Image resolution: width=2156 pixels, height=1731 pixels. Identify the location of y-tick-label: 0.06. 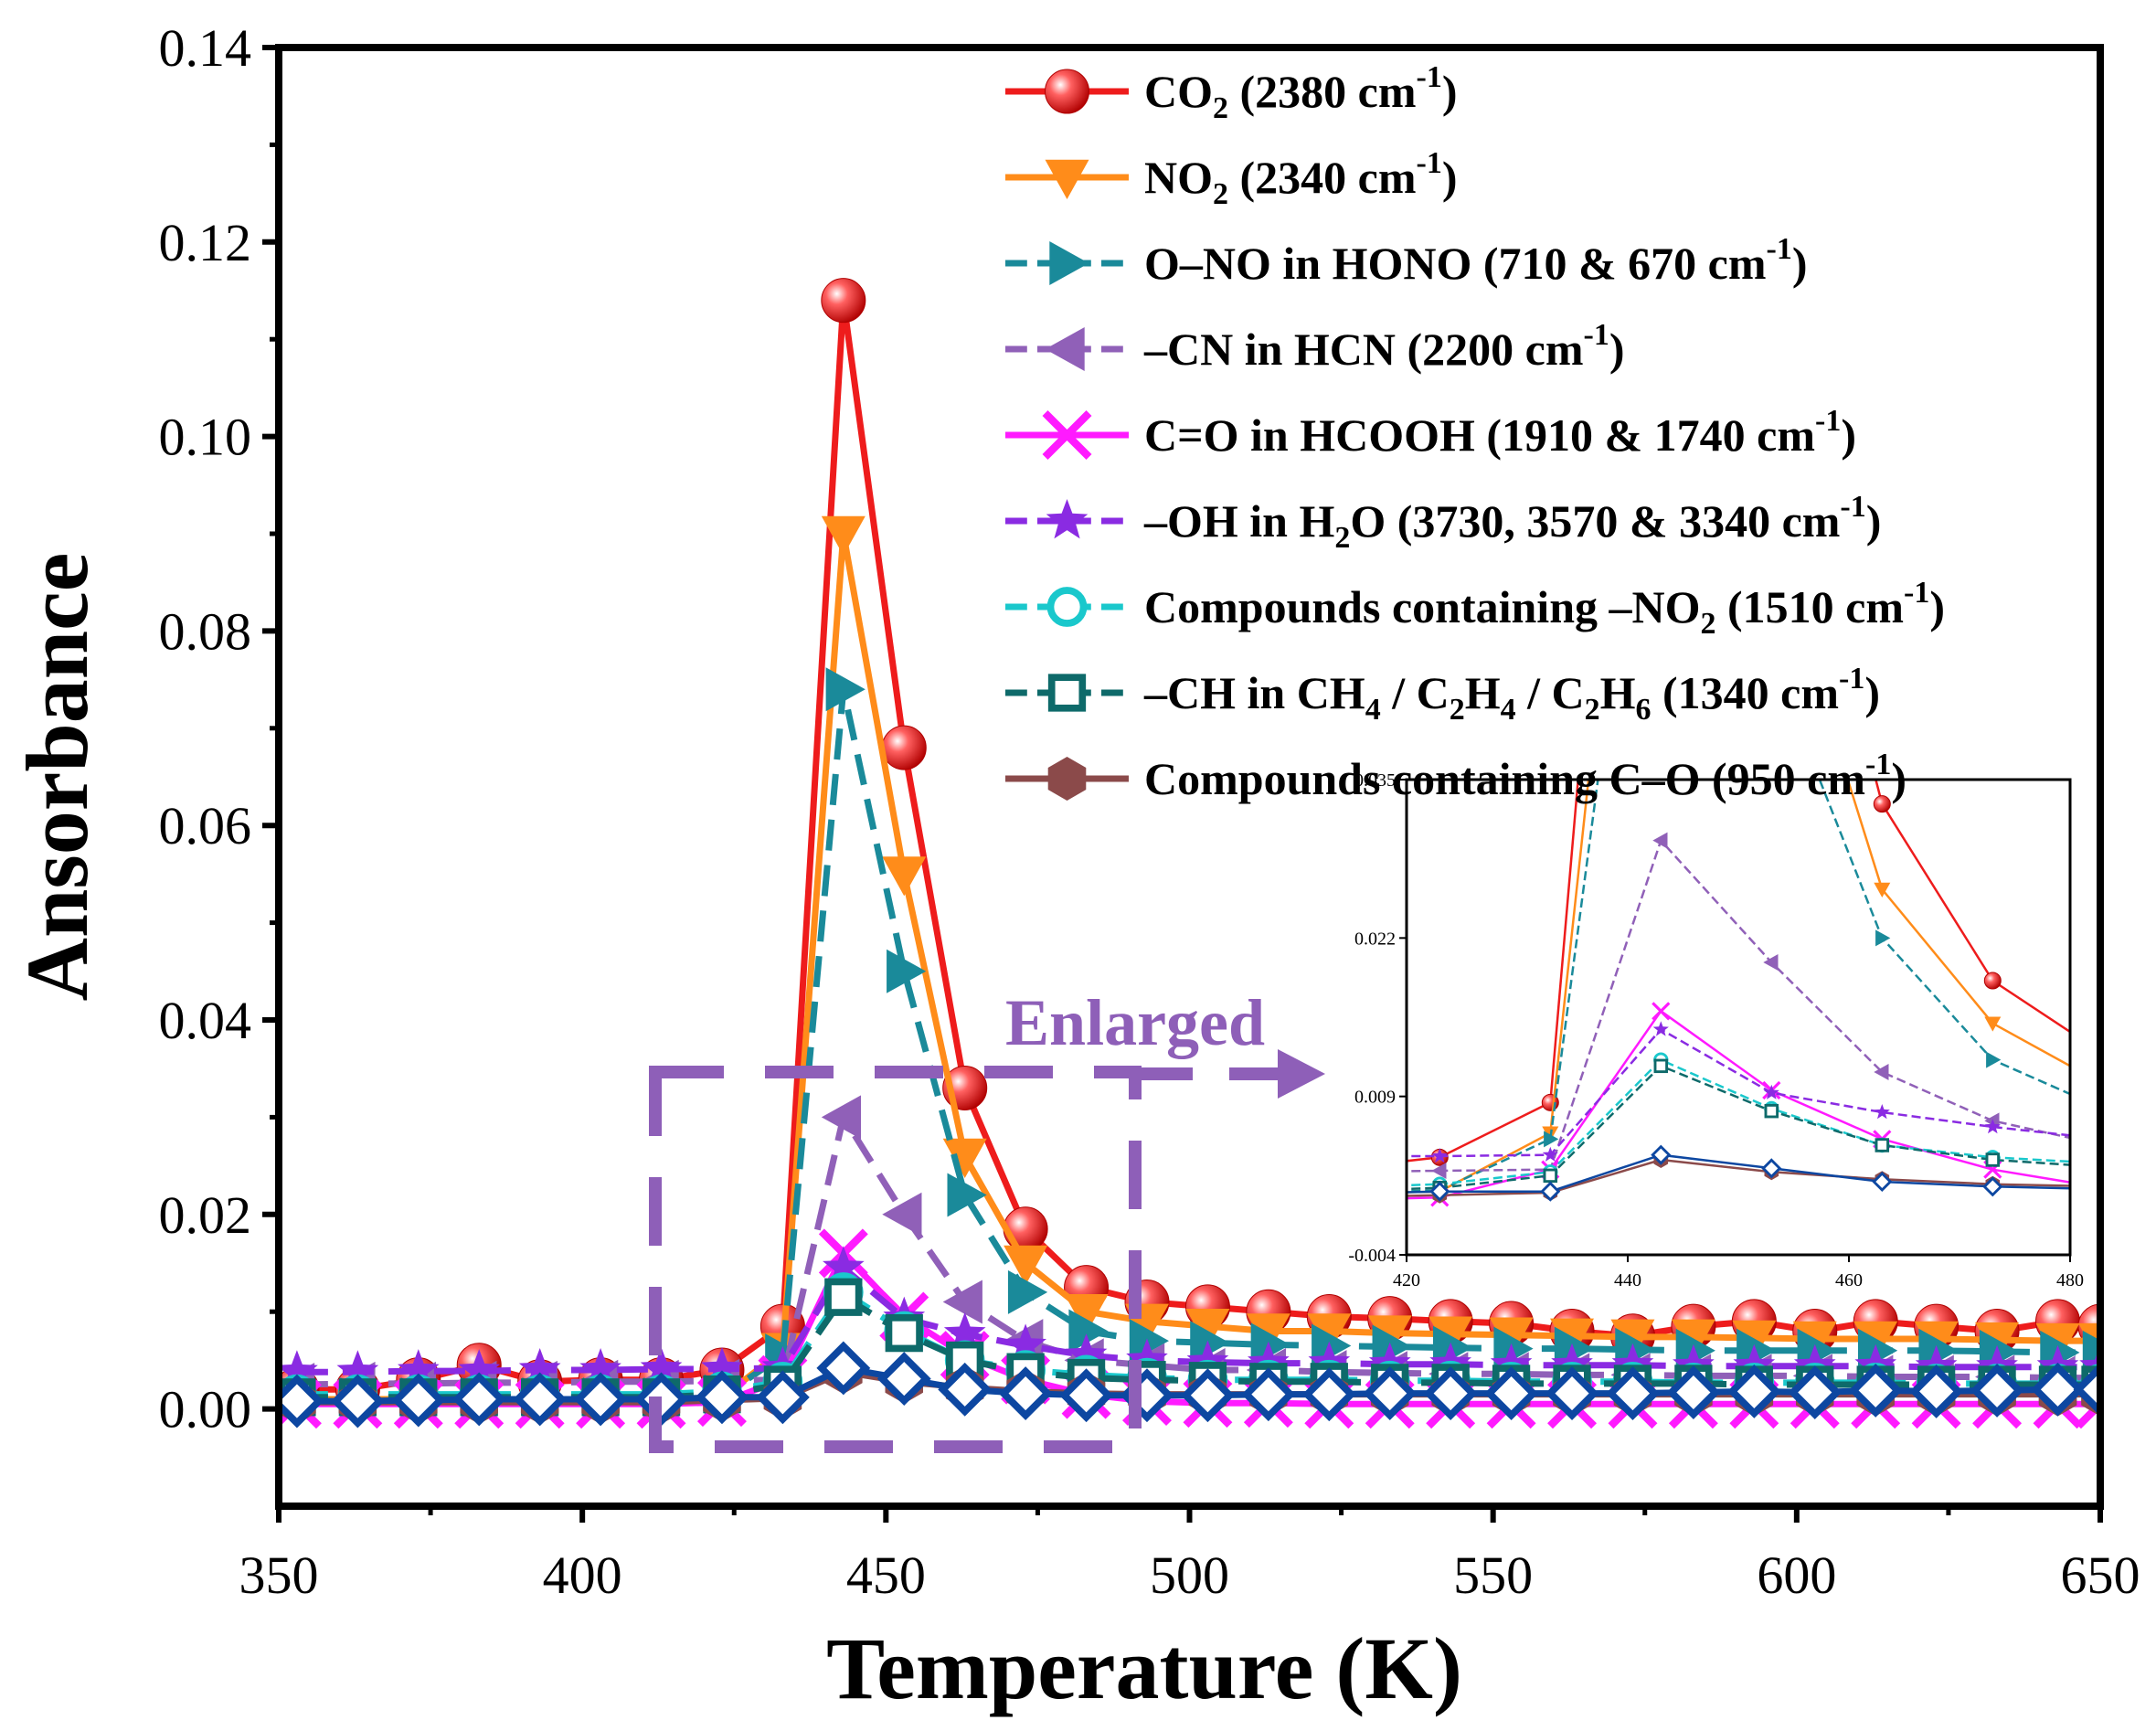
(205, 825).